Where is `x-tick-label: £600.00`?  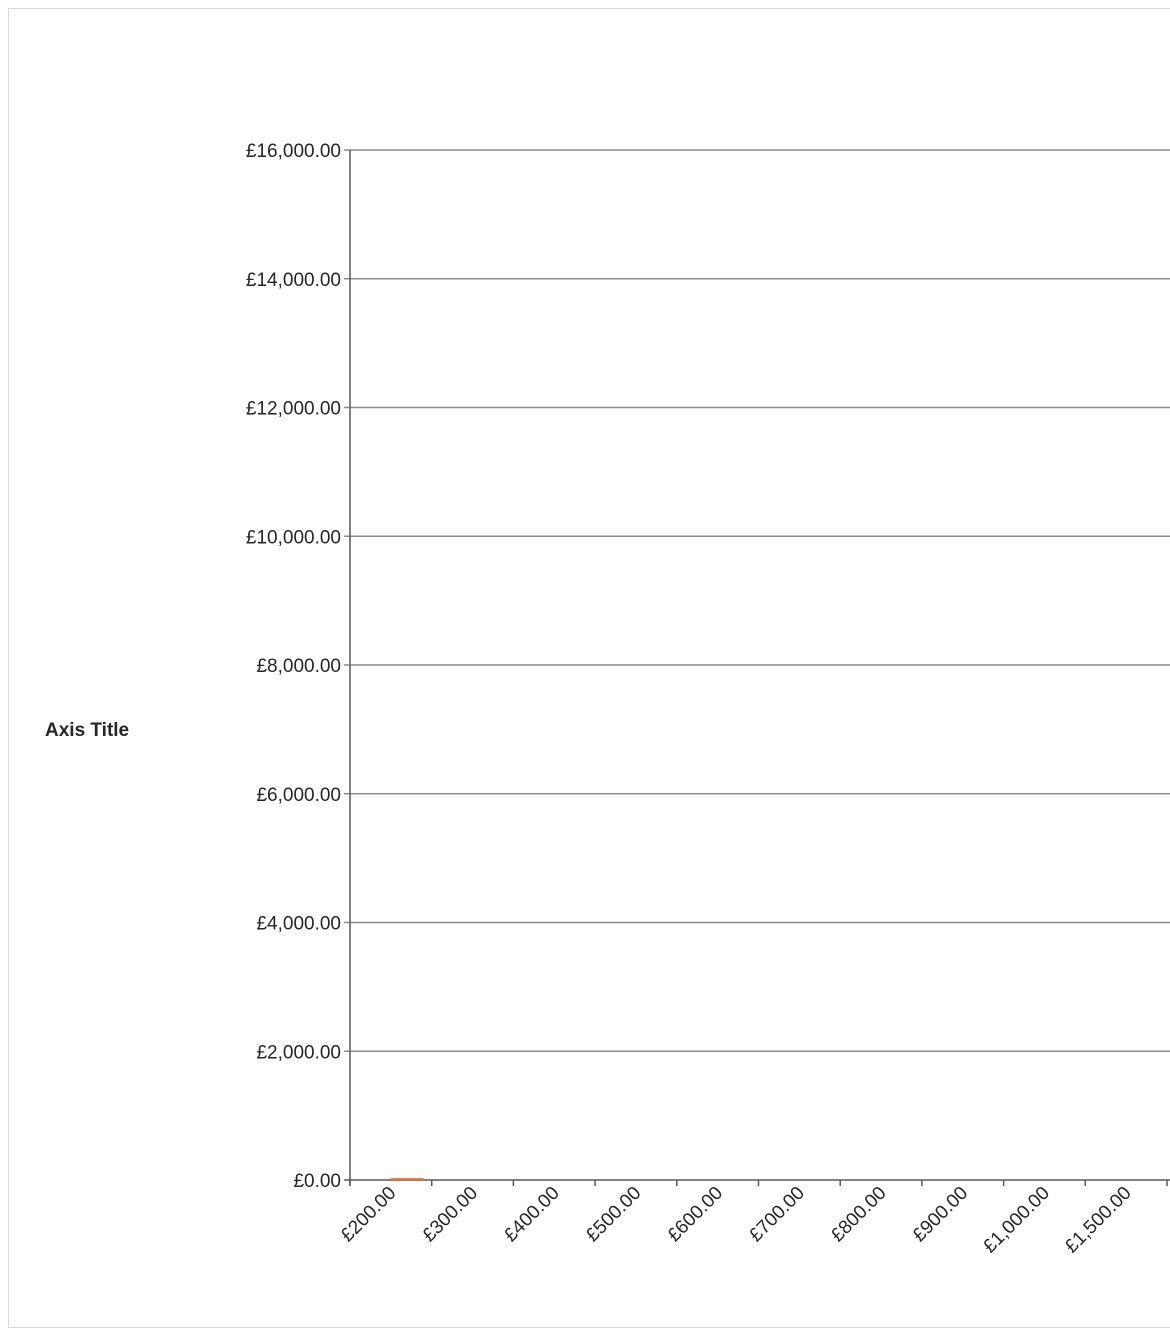
x-tick-label: £600.00 is located at coordinates (695, 1214).